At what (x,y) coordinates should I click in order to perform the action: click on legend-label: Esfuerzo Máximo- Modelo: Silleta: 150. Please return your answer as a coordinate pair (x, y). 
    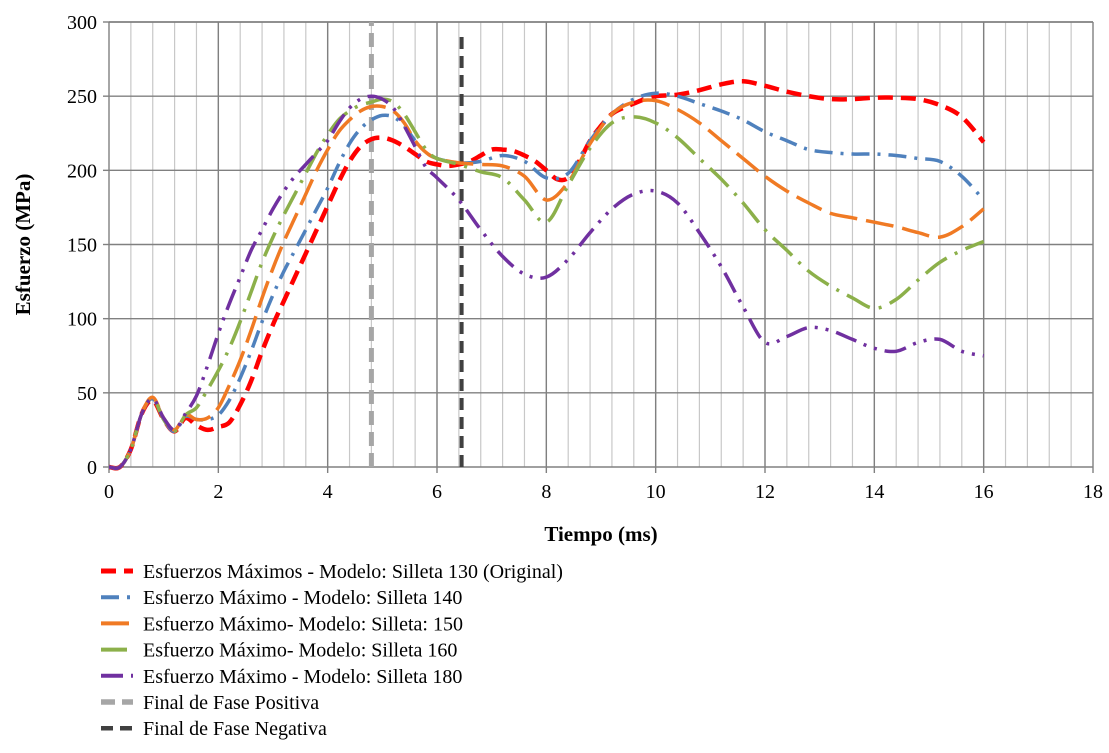
    Looking at the image, I should click on (303, 624).